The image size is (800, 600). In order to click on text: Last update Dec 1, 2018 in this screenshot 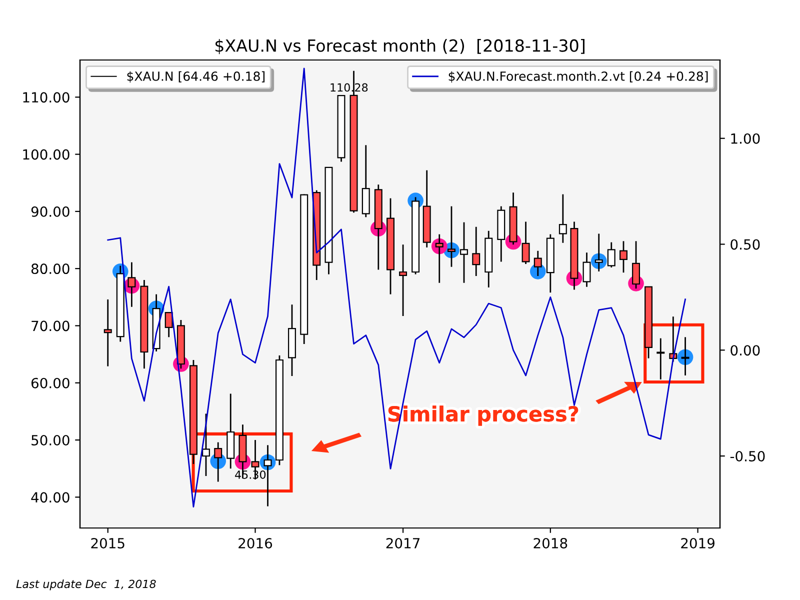, I will do `click(86, 585)`.